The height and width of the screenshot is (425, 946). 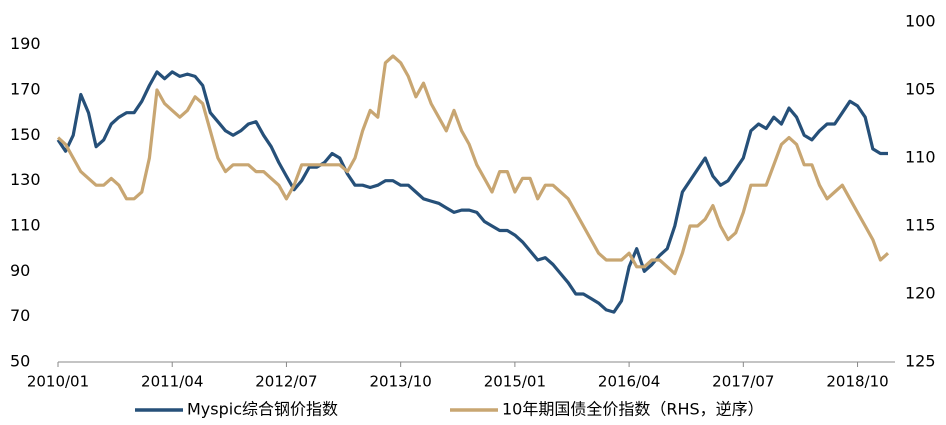 I want to click on x-tick-label: 2018/10, so click(x=857, y=382).